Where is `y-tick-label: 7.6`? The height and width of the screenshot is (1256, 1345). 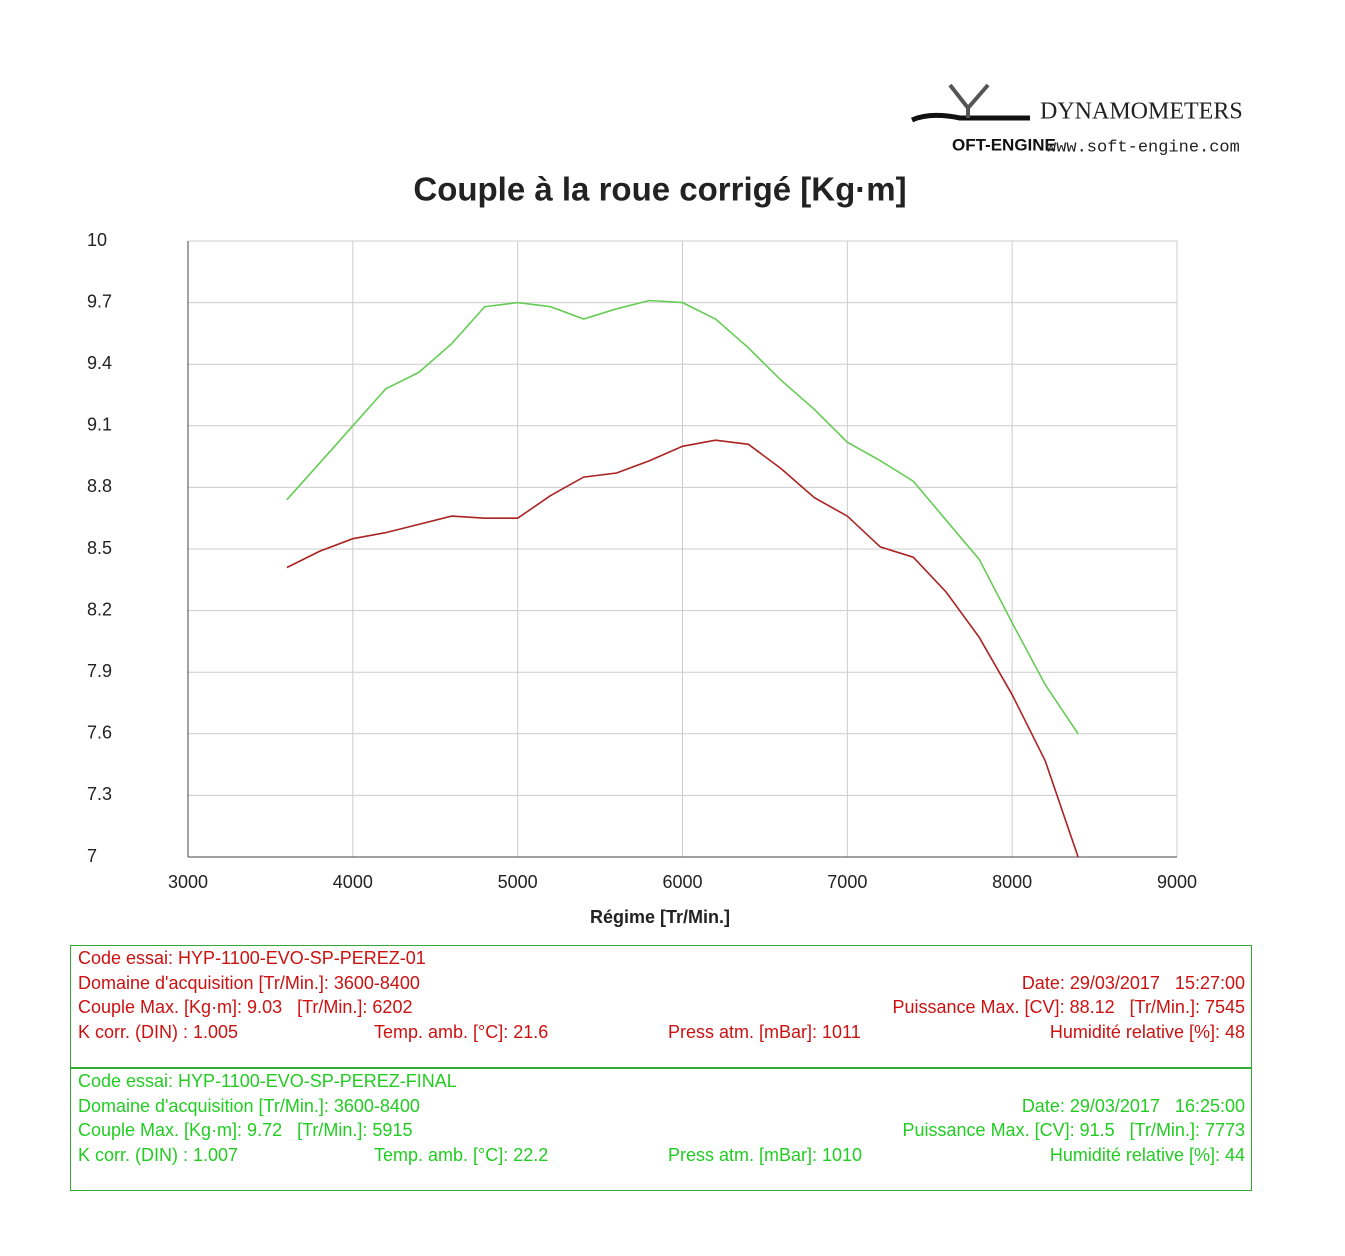 y-tick-label: 7.6 is located at coordinates (99, 733).